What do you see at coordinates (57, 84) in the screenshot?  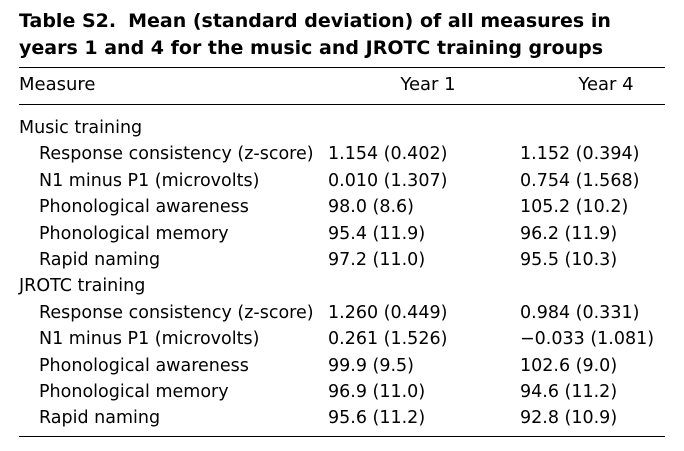 I see `column-header-measure: Measure` at bounding box center [57, 84].